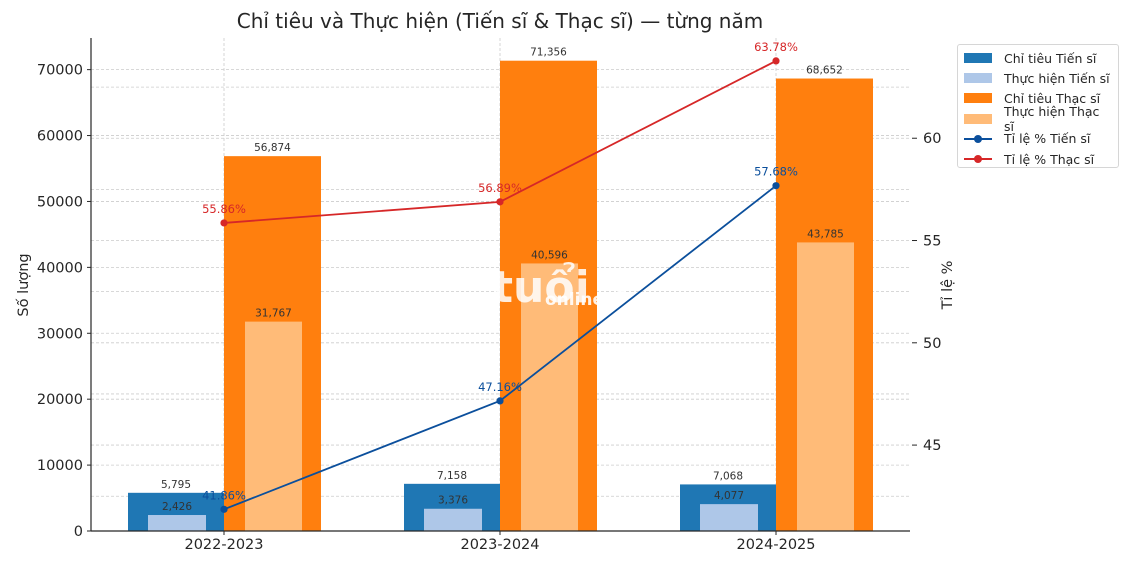 The height and width of the screenshot is (563, 1134). What do you see at coordinates (453, 501) in the screenshot?
I see `bar-value-label: 3,376` at bounding box center [453, 501].